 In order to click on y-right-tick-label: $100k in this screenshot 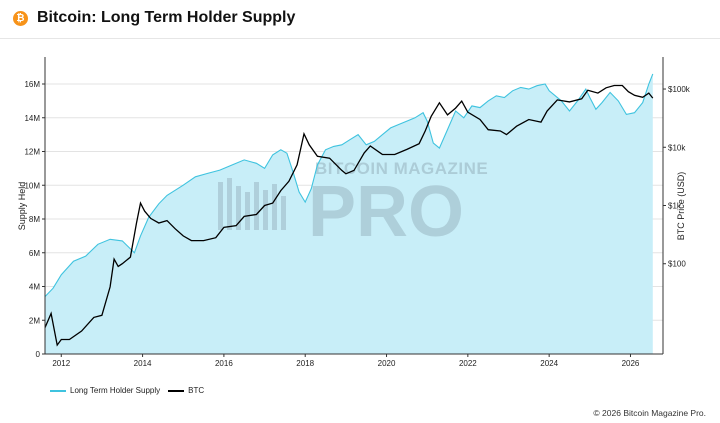, I will do `click(679, 89)`.